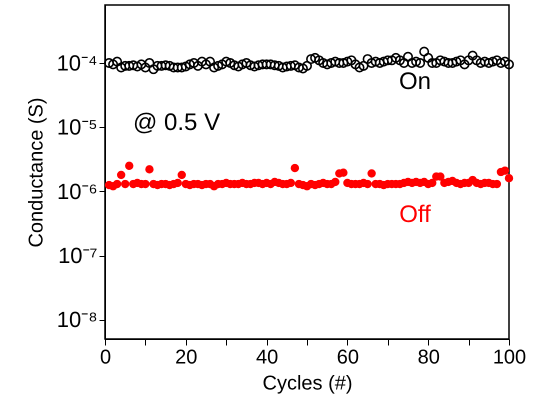  What do you see at coordinates (176, 122) in the screenshot?
I see `annotation: @ 0.5 V` at bounding box center [176, 122].